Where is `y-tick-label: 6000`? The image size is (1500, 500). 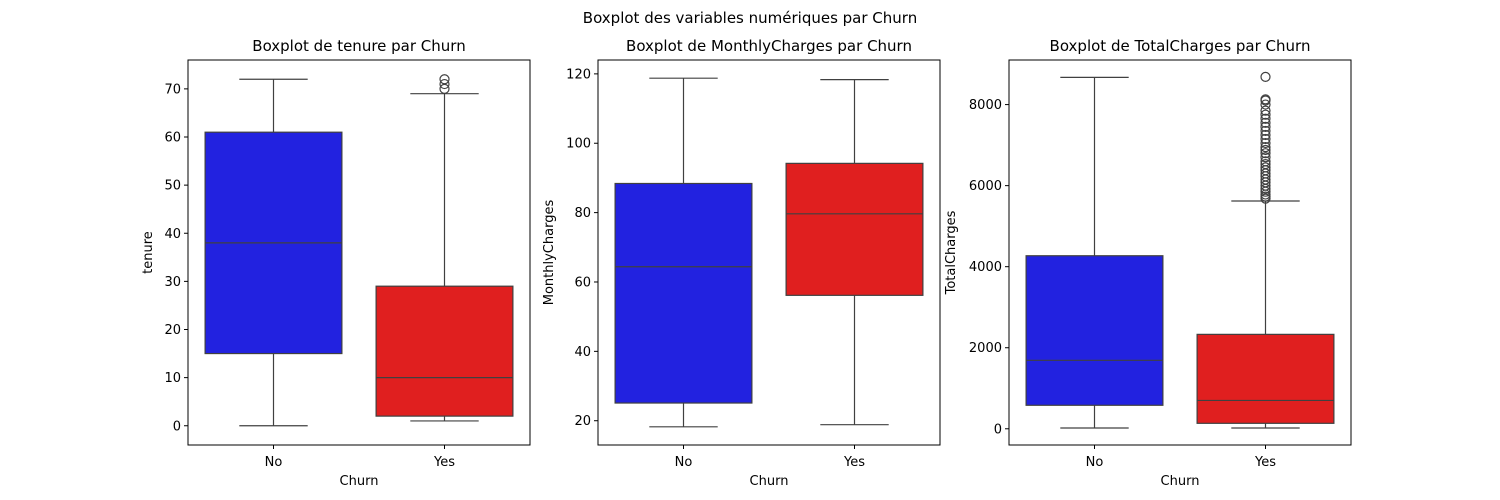 y-tick-label: 6000 is located at coordinates (985, 186).